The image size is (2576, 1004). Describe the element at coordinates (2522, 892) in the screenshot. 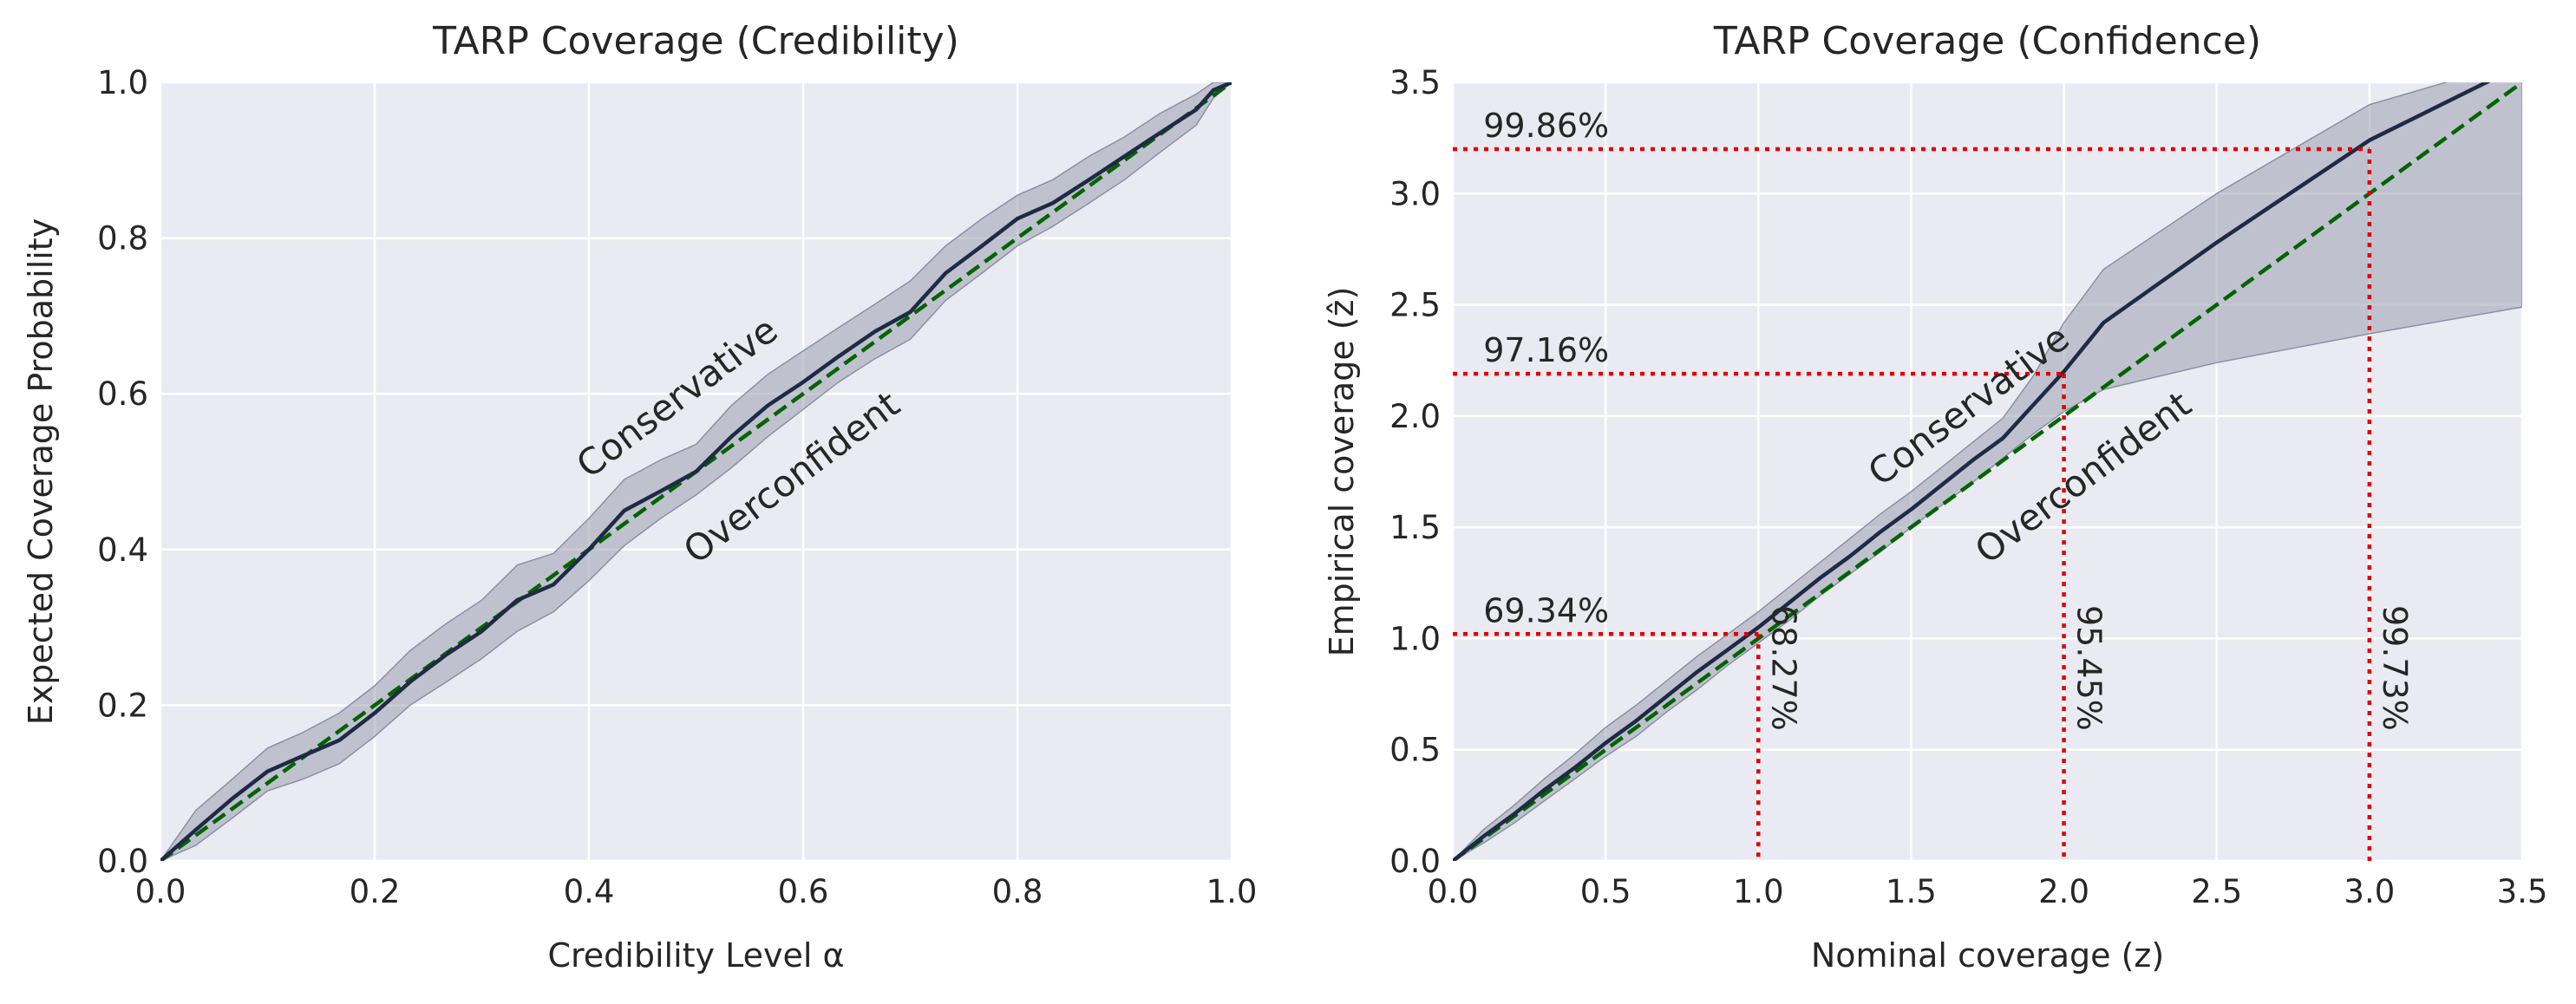

I see `x-tick-label: 3.5` at that location.